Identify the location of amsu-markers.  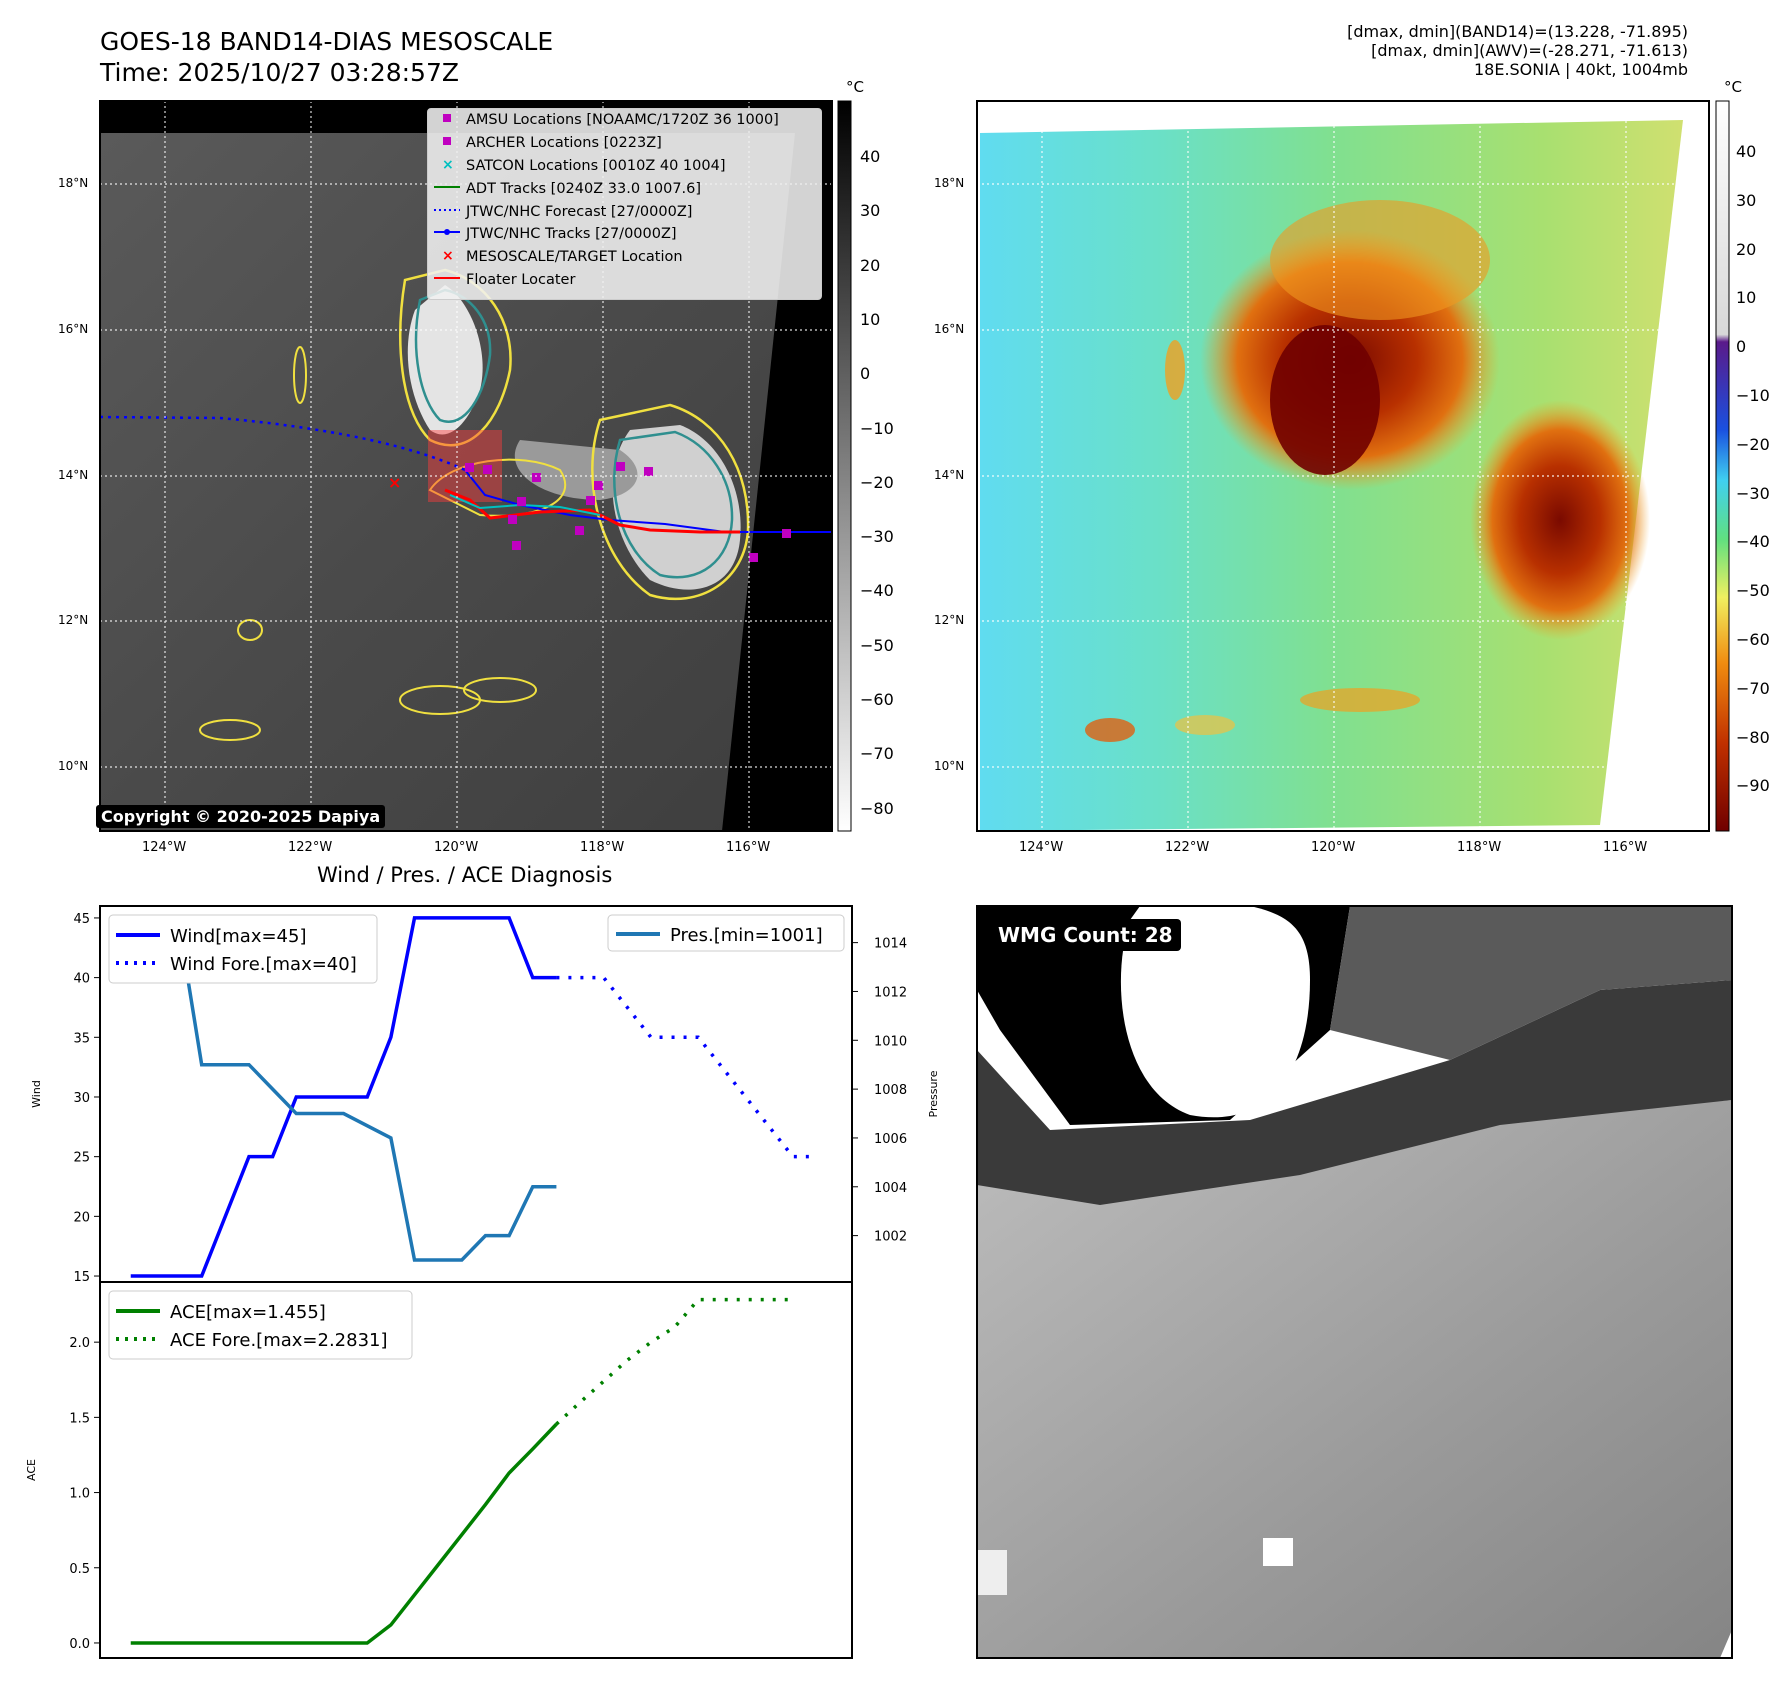
(628, 512).